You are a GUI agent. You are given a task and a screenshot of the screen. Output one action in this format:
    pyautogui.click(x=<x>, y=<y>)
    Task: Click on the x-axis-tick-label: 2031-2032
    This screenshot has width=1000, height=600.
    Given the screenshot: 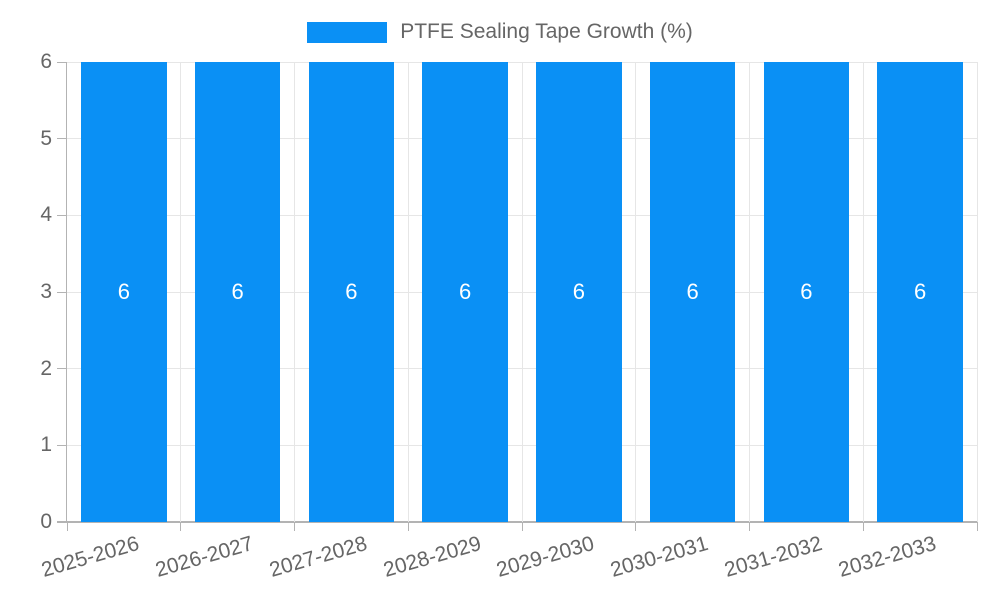 What is the action you would take?
    pyautogui.click(x=773, y=557)
    